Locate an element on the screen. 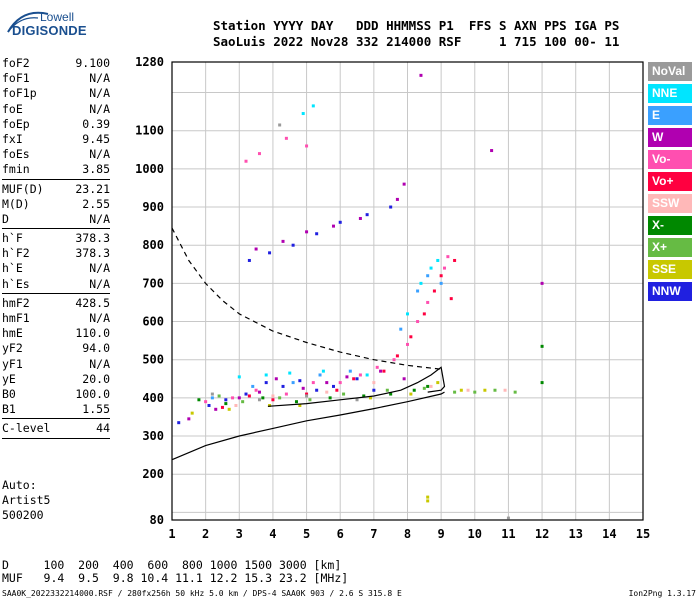  legend-item: Vo+ is located at coordinates (670, 181).